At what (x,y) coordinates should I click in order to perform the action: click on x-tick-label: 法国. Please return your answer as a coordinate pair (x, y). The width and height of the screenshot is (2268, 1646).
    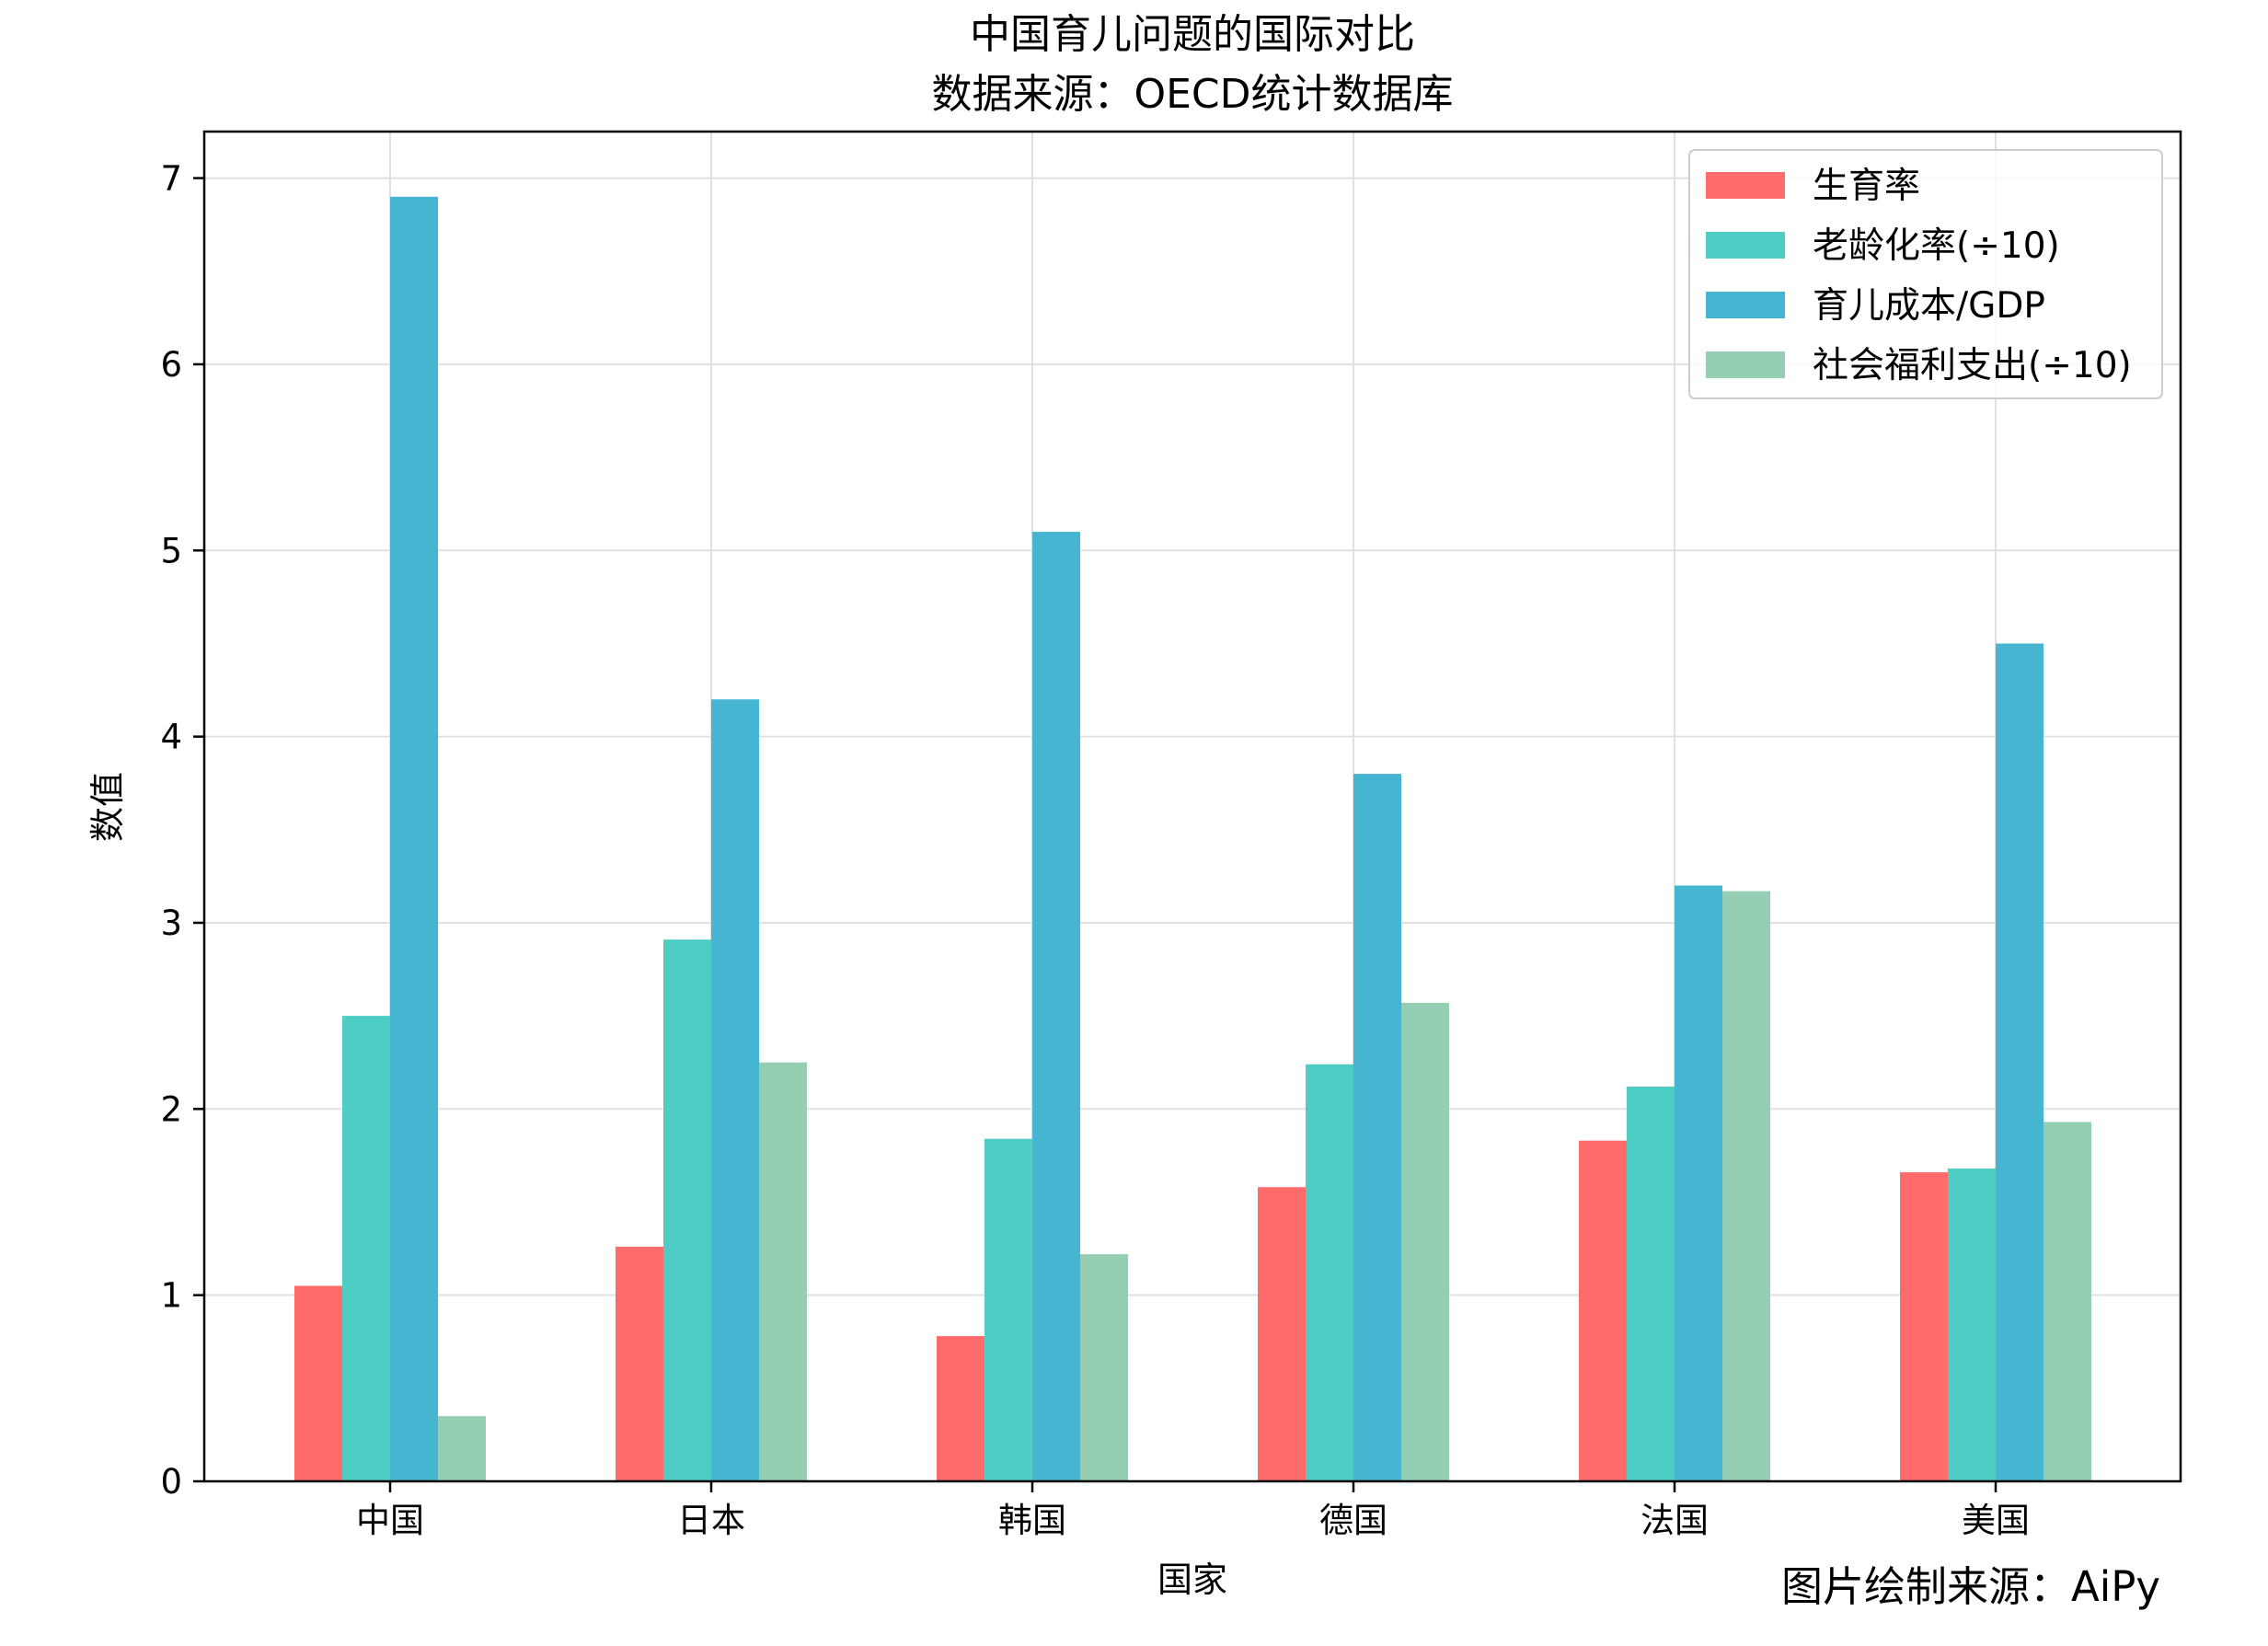
    Looking at the image, I should click on (1675, 1521).